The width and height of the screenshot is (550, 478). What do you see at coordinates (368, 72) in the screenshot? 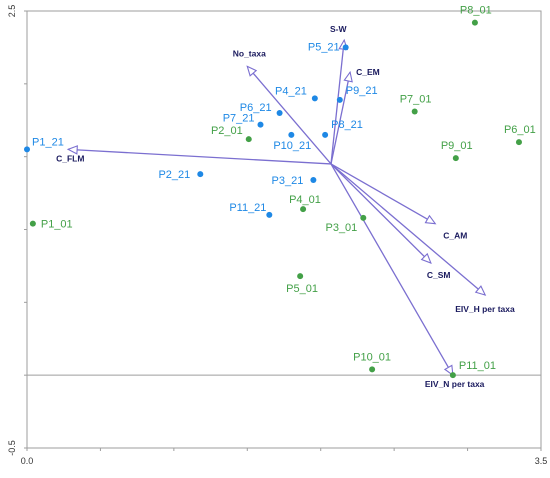
I see `vector-label-c-em: C_EM` at bounding box center [368, 72].